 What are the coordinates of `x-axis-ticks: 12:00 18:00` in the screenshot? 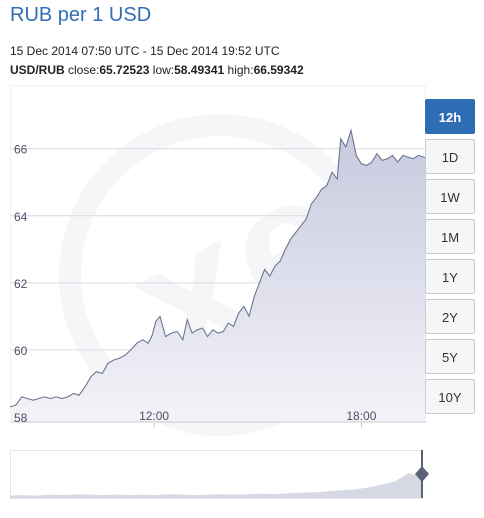 It's located at (258, 418).